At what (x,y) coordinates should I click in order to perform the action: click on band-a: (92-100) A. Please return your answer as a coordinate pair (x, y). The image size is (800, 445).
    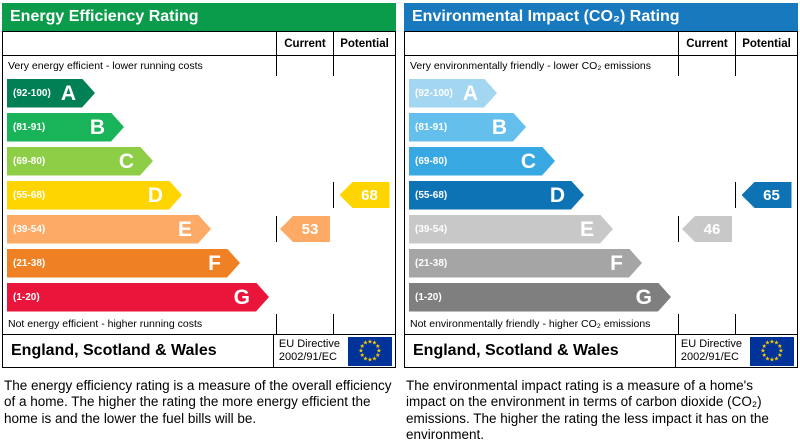
    Looking at the image, I should click on (453, 93).